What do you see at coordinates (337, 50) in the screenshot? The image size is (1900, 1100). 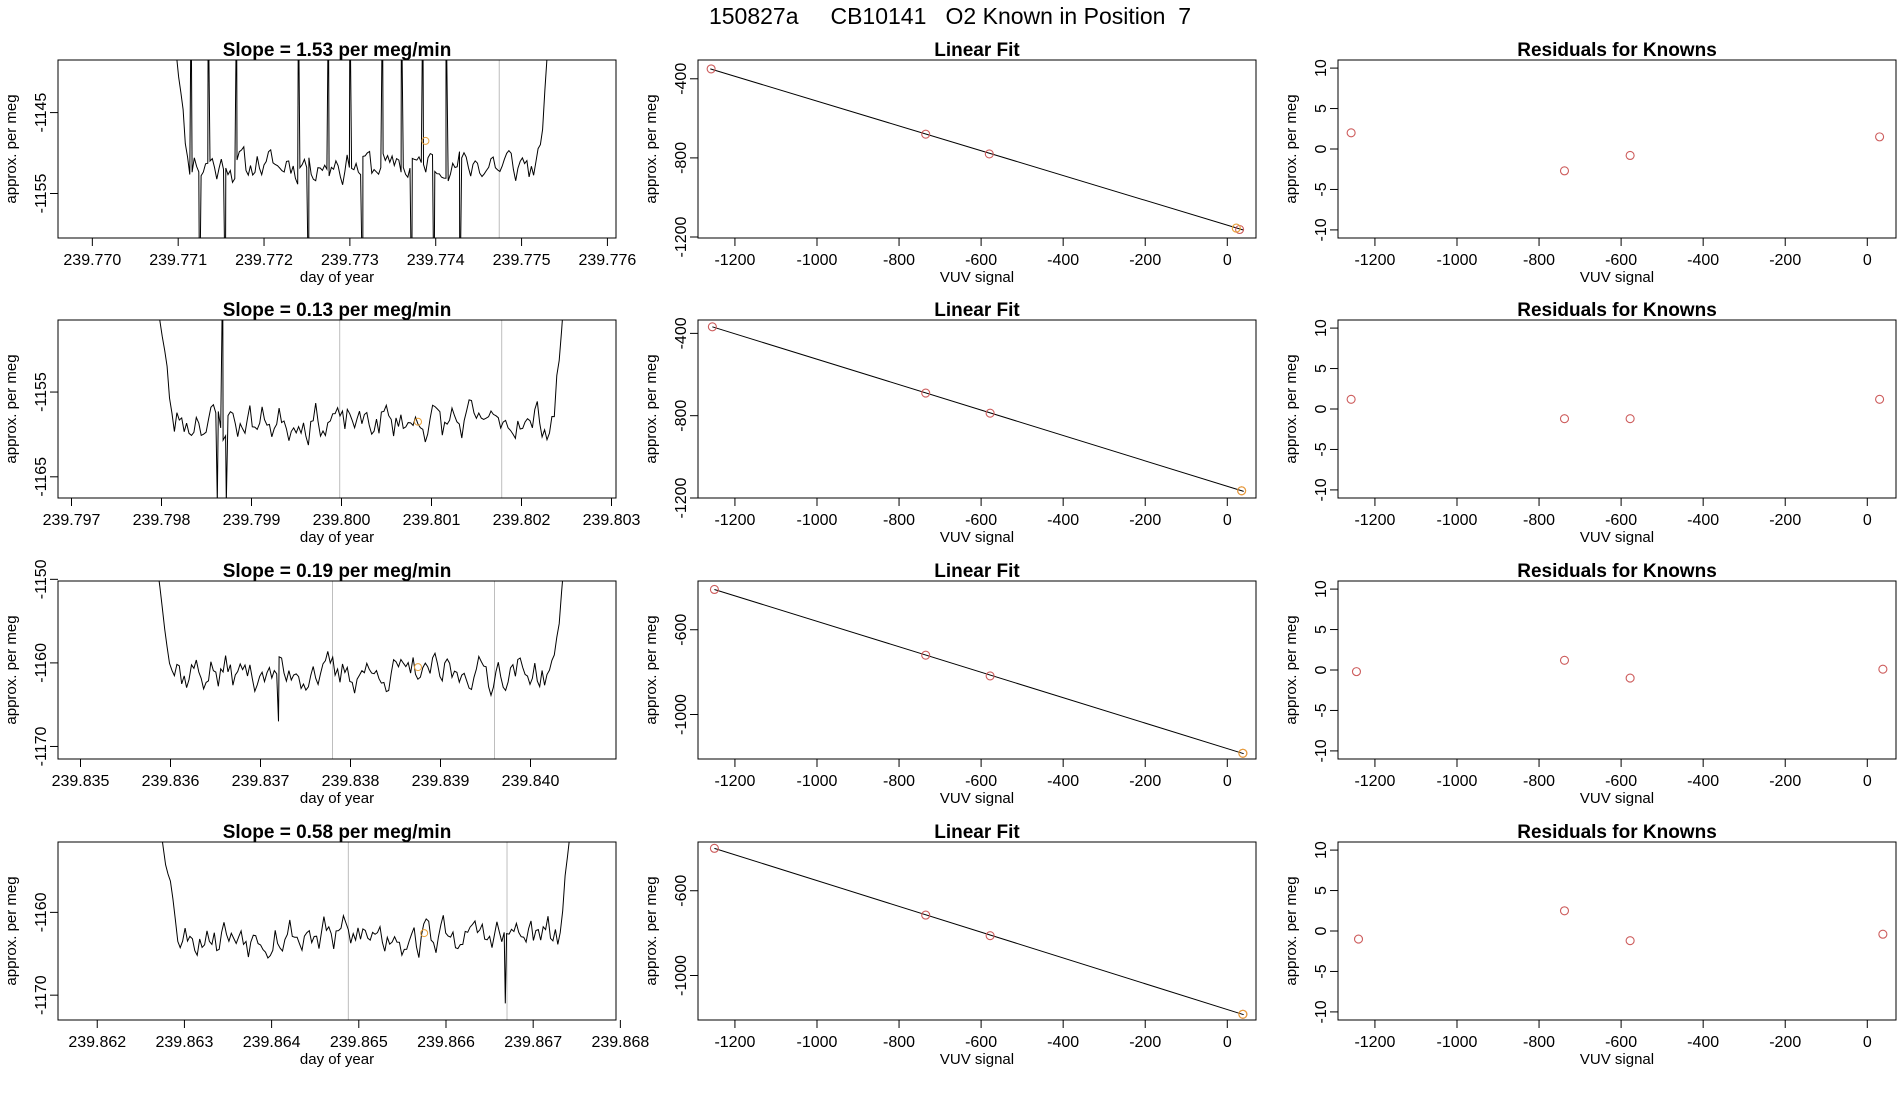 I see `panel-title: Slope = 1.53 per meg/min` at bounding box center [337, 50].